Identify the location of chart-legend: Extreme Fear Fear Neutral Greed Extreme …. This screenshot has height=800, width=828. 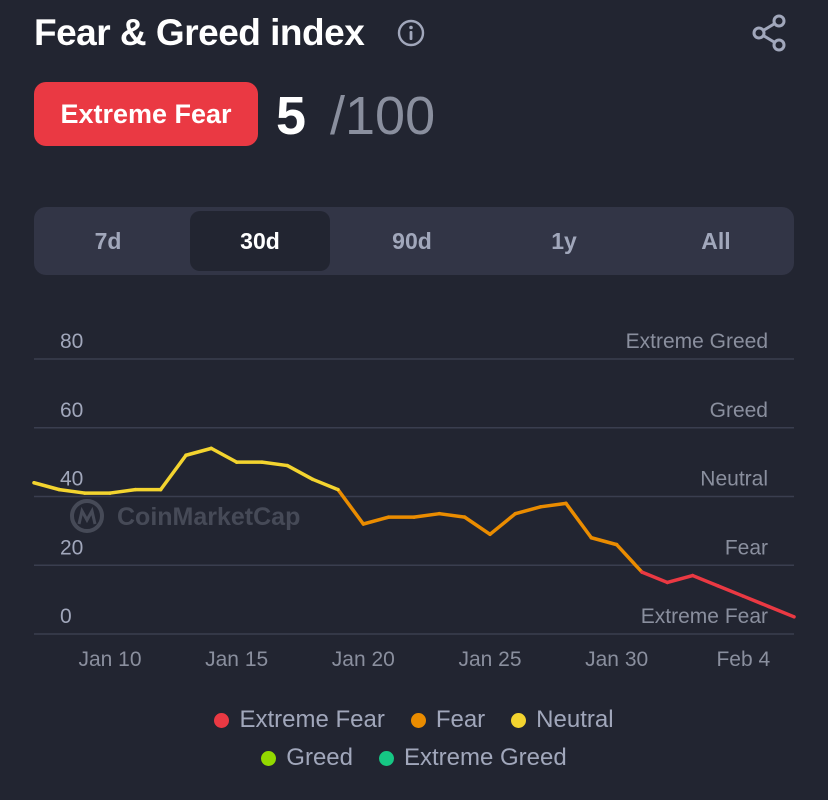
(414, 745).